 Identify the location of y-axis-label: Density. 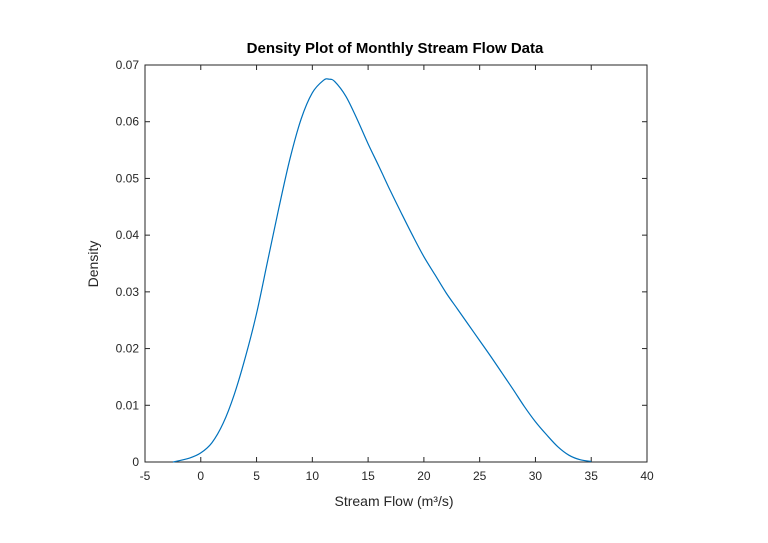
(93, 264).